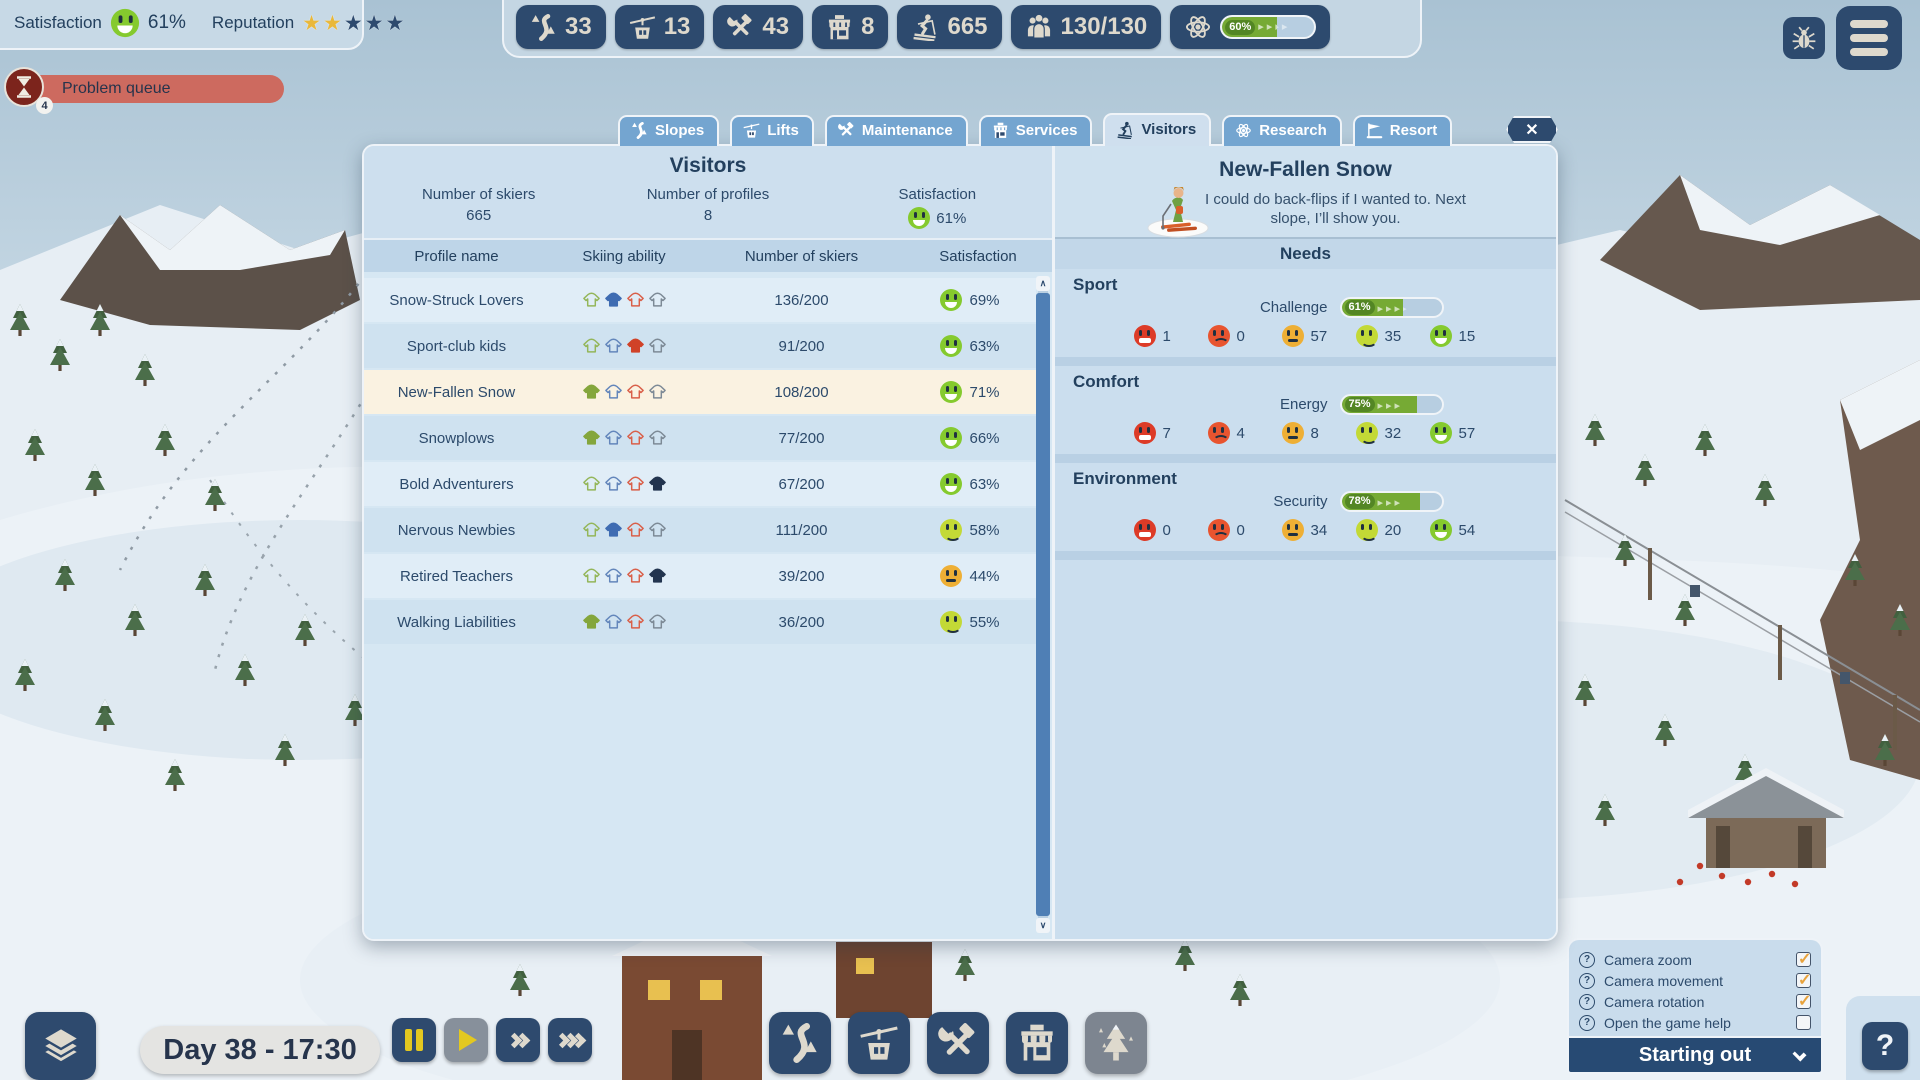 This screenshot has height=1080, width=1920. What do you see at coordinates (1695, 980) in the screenshot?
I see `tutorial-item: ? Camera movement` at bounding box center [1695, 980].